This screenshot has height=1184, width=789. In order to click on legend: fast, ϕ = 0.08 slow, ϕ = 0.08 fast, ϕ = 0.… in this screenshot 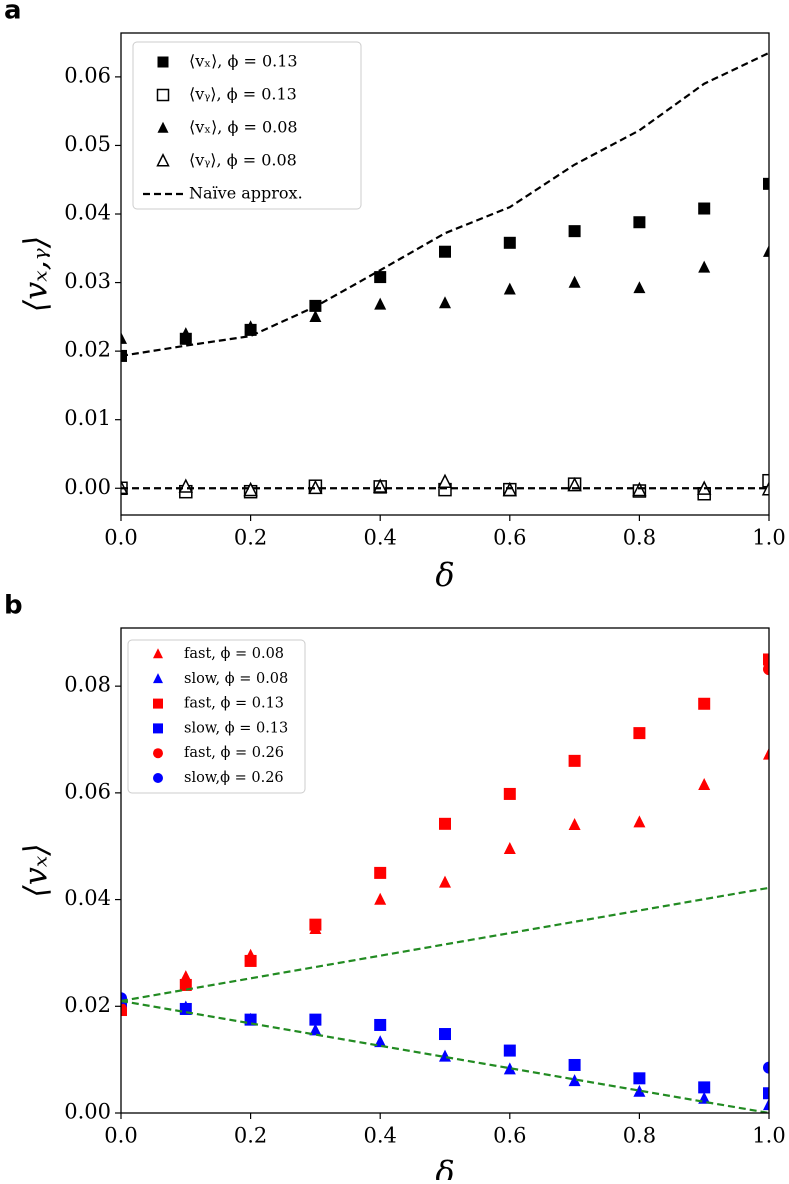, I will do `click(216, 716)`.